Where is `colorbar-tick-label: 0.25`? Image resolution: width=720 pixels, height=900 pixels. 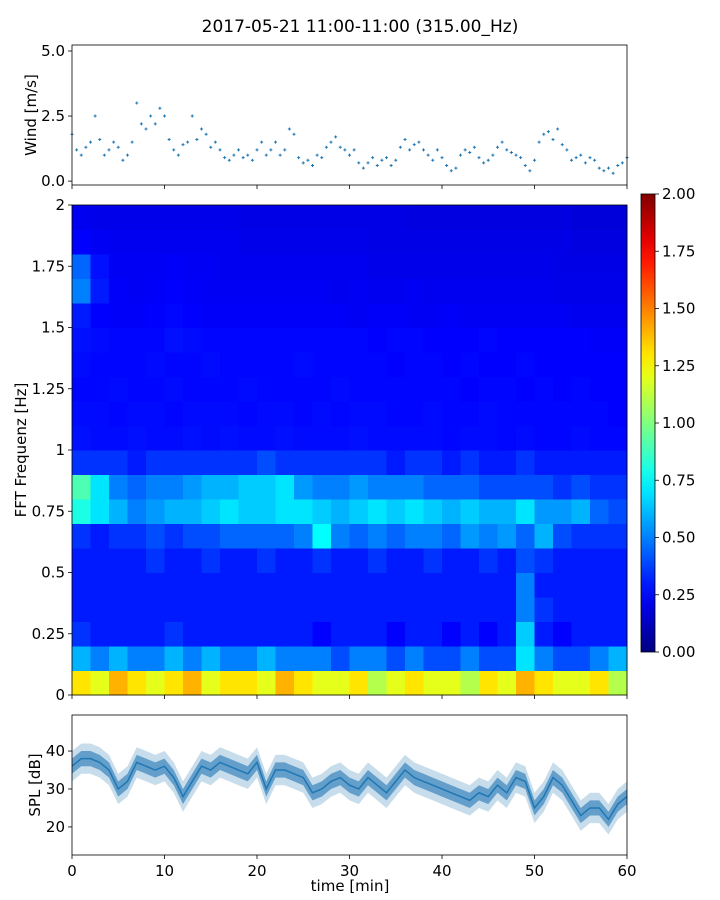 colorbar-tick-label: 0.25 is located at coordinates (678, 595).